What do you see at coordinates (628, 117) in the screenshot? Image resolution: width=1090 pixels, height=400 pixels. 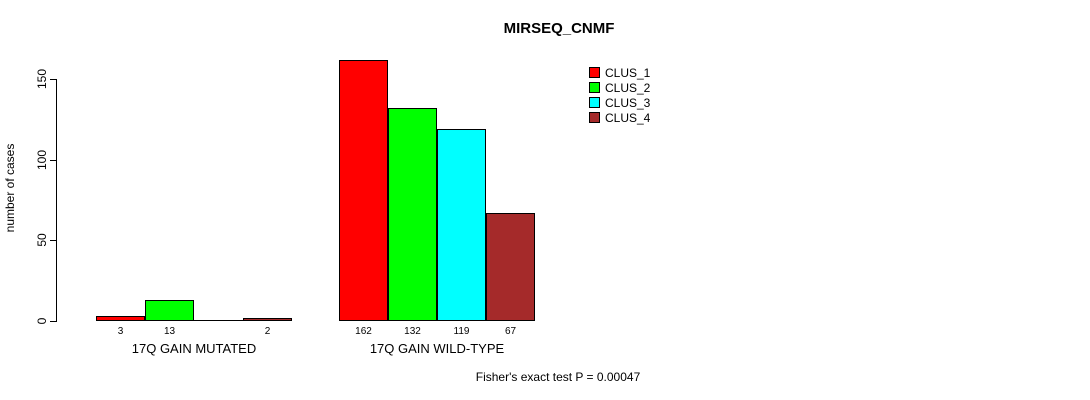 I see `legend-label-clus-4: CLUS_4` at bounding box center [628, 117].